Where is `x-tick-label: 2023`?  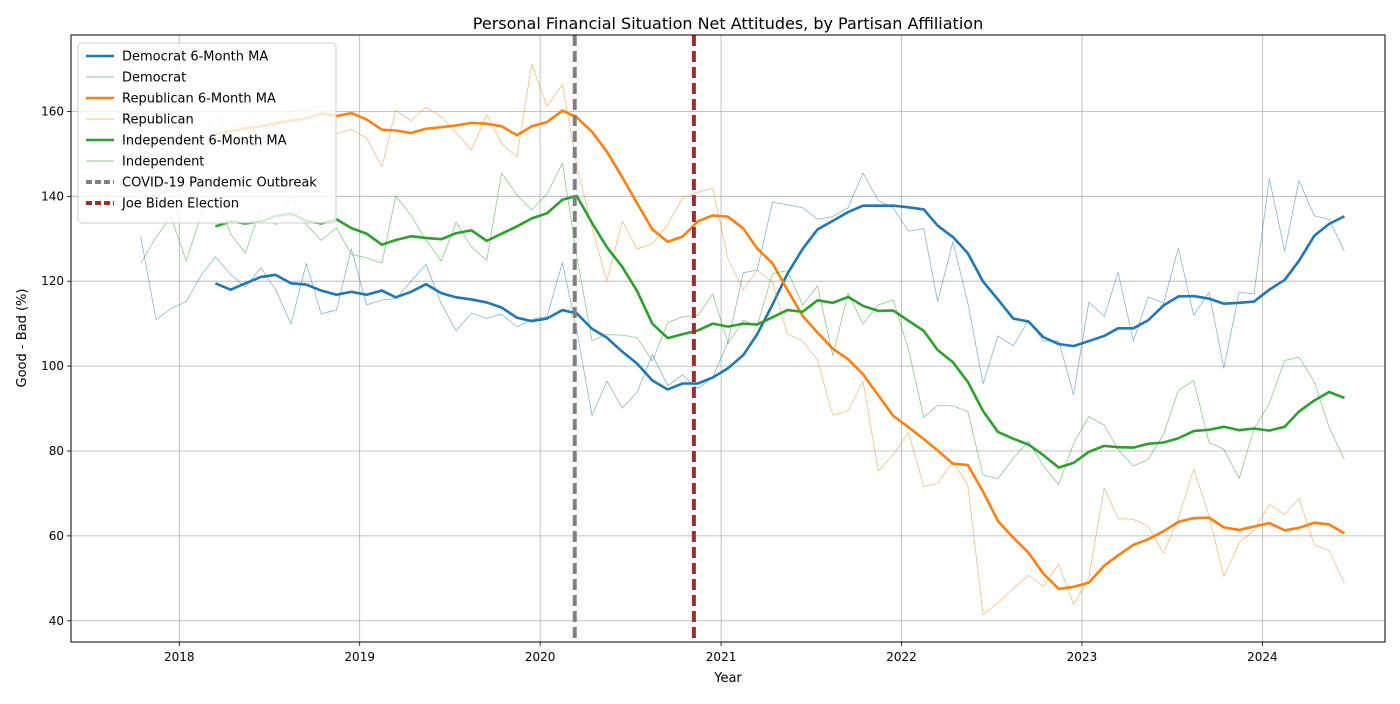
x-tick-label: 2023 is located at coordinates (1082, 657).